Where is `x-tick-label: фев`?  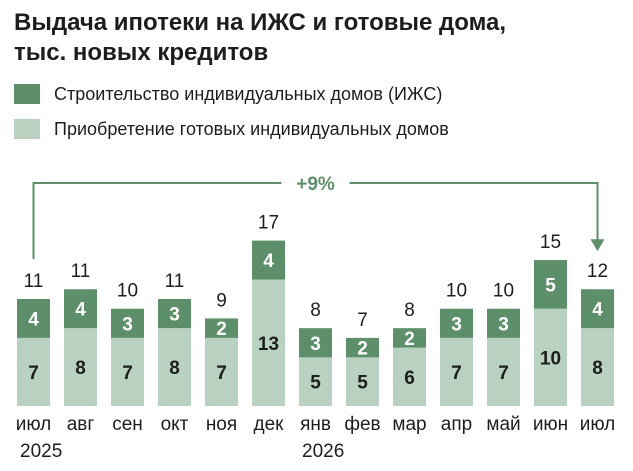 x-tick-label: фев is located at coordinates (362, 424).